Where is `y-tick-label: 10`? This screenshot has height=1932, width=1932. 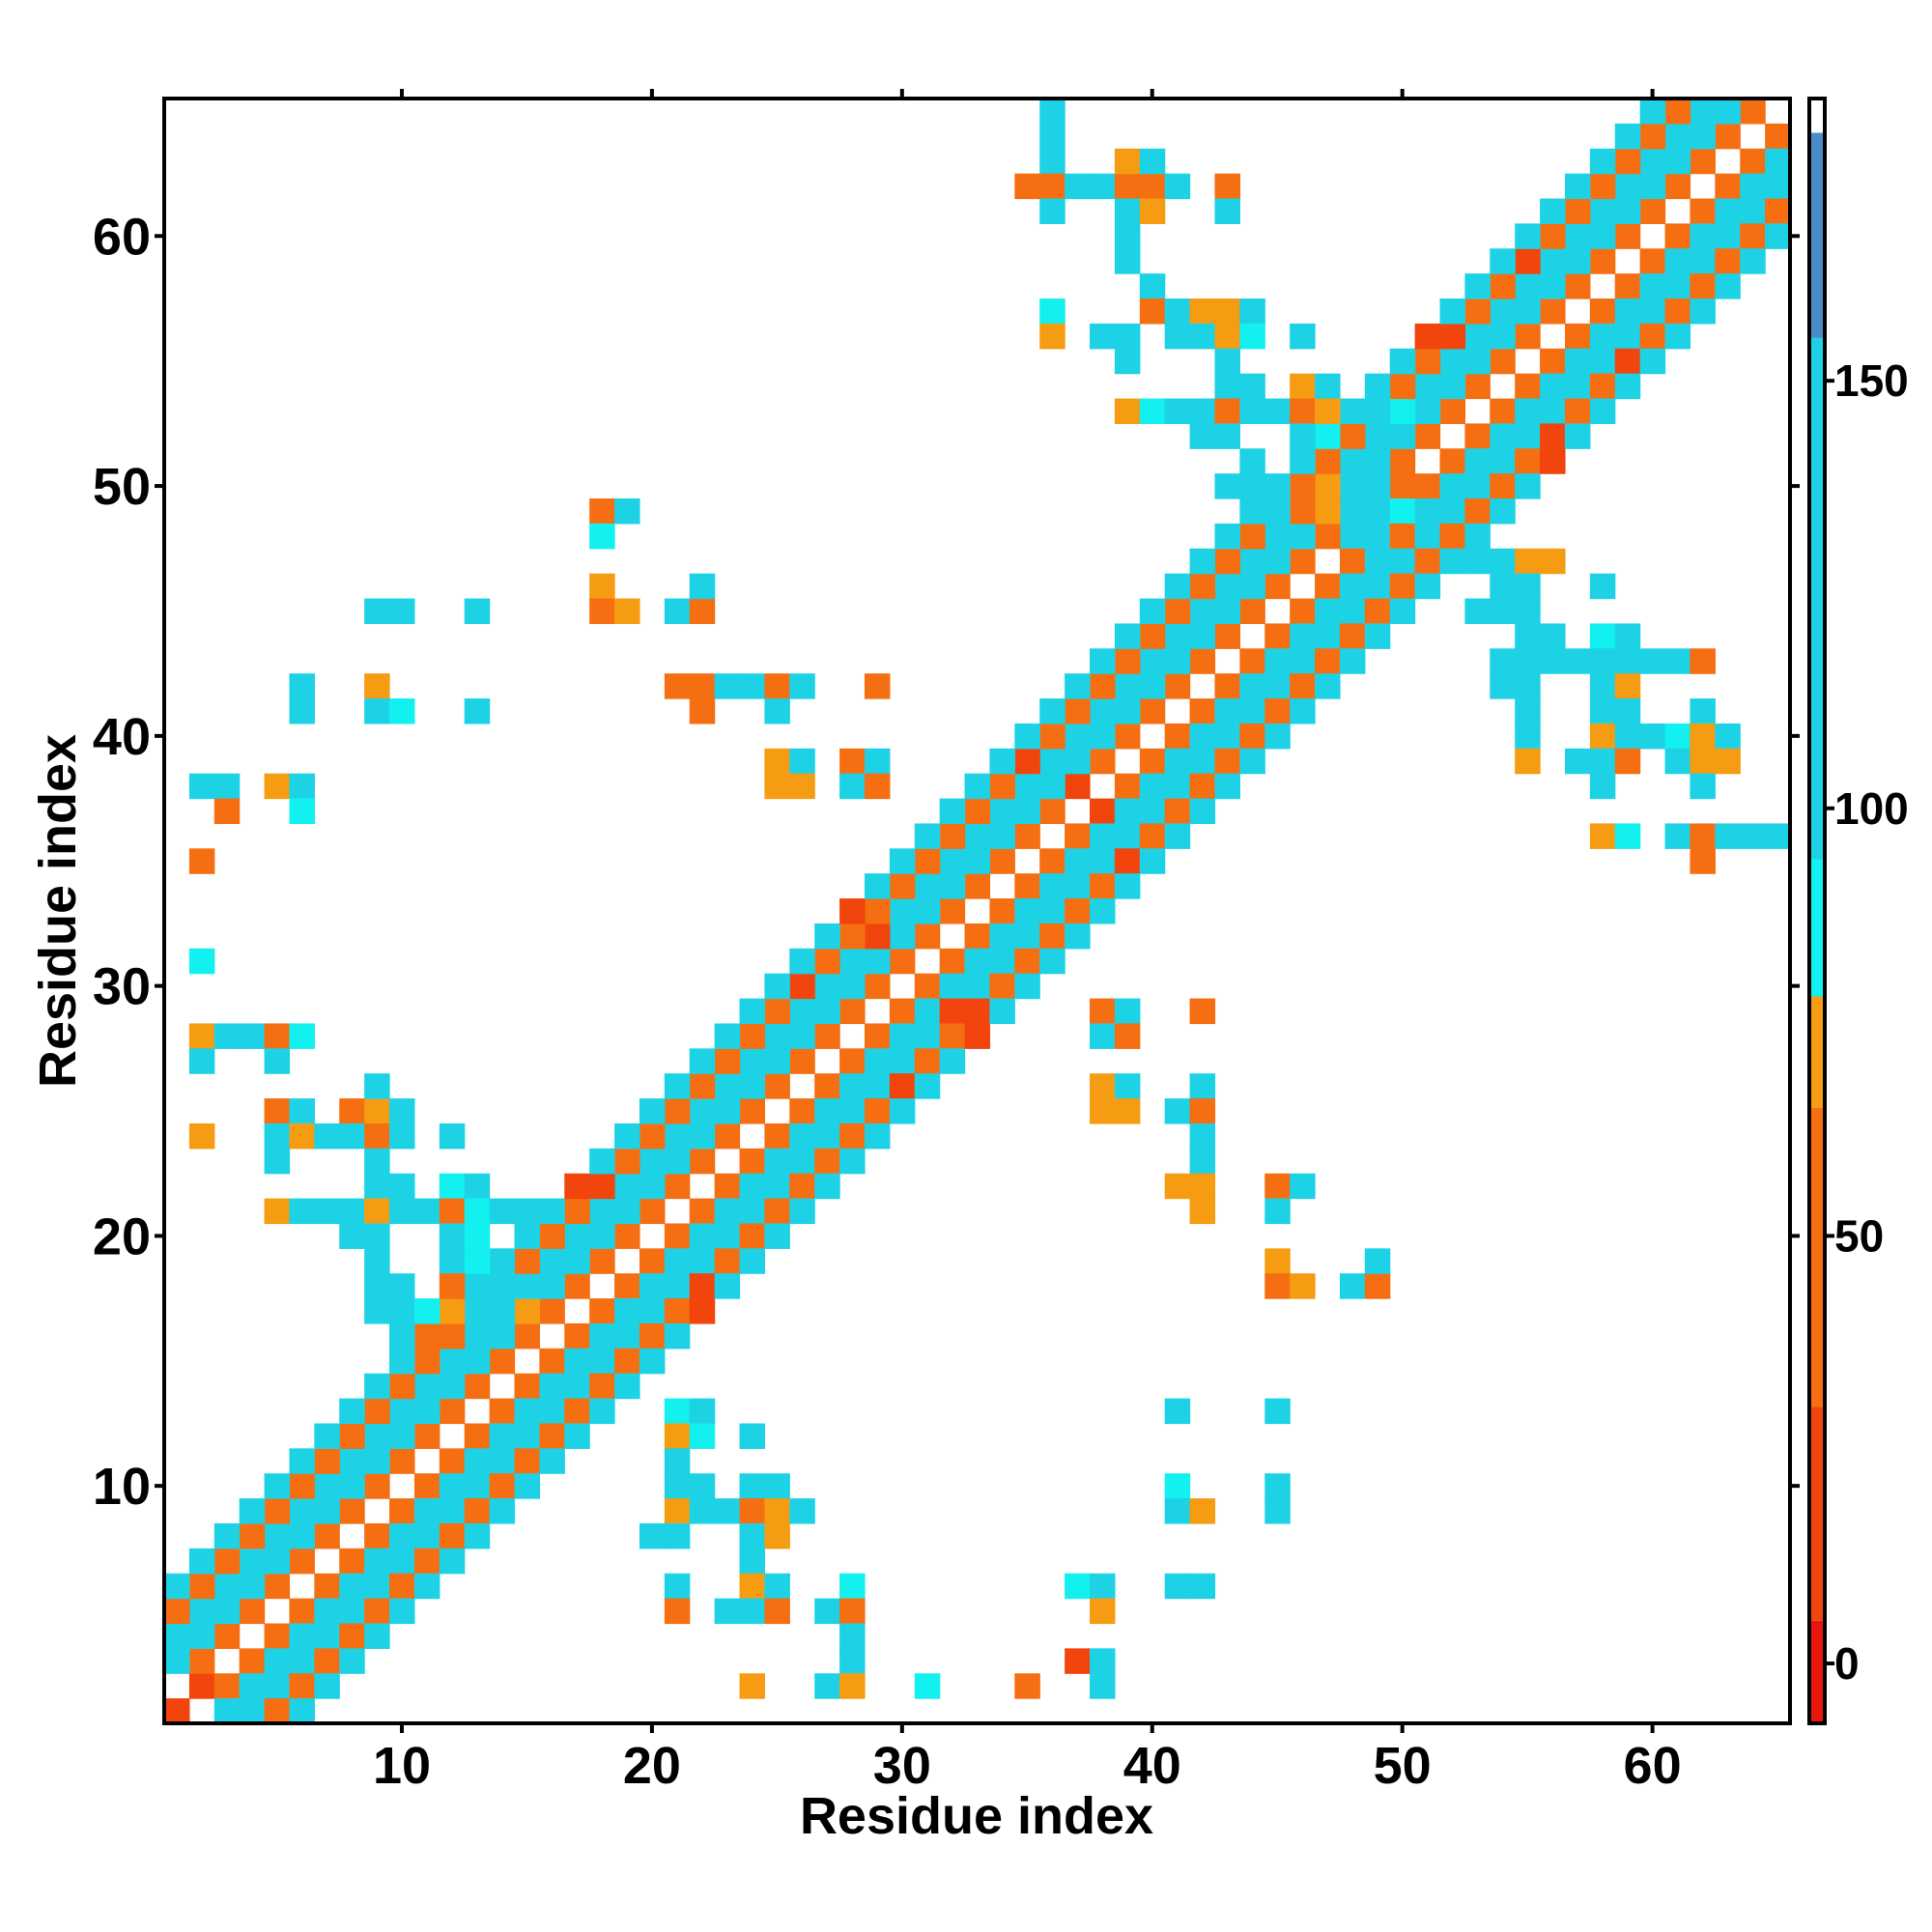 y-tick-label: 10 is located at coordinates (122, 1487).